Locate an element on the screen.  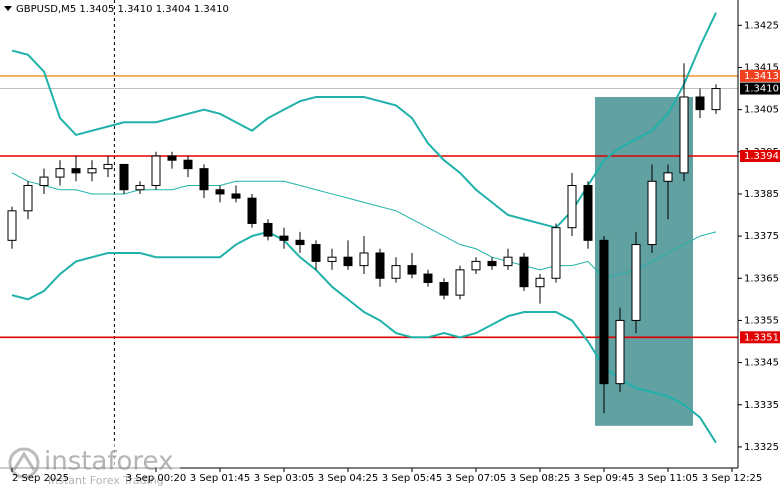
x-tick-label: 3 Sep 00:20 is located at coordinates (156, 478).